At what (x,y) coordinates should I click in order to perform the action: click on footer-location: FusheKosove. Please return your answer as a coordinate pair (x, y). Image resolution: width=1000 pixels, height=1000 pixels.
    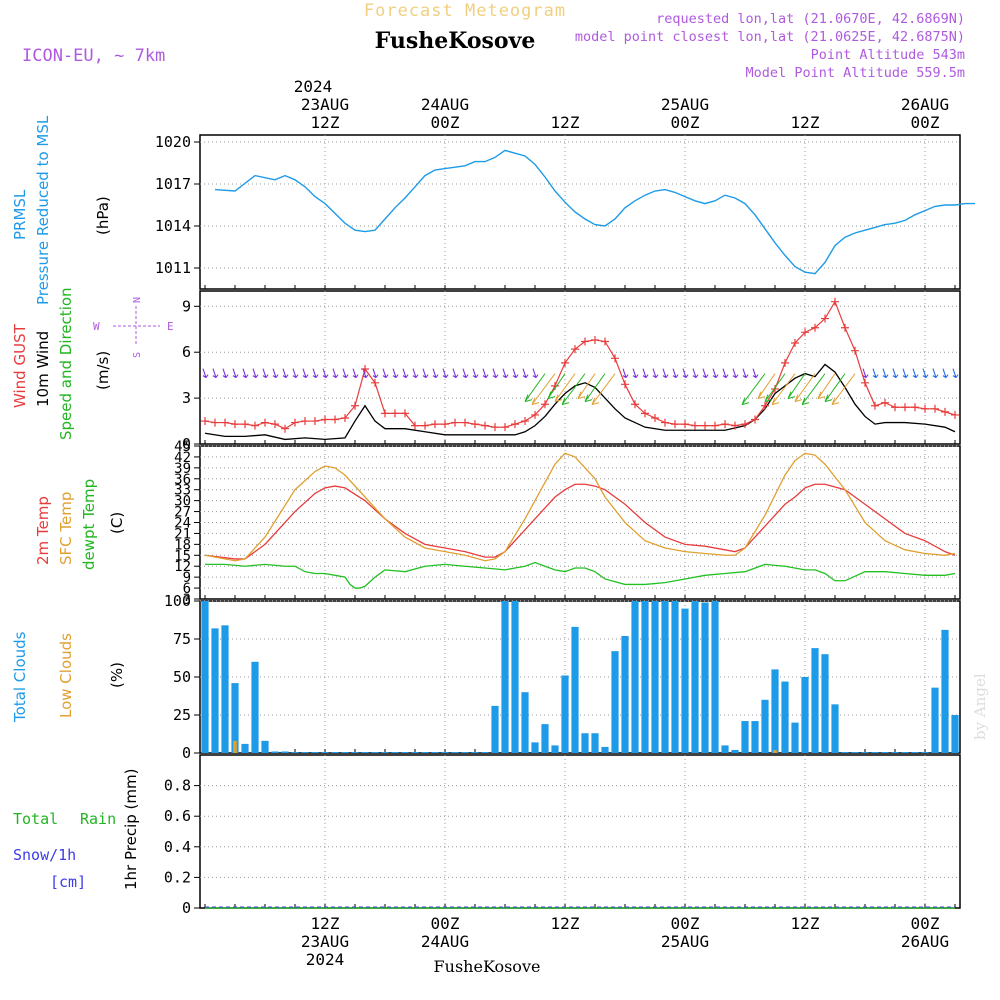
    Looking at the image, I should click on (487, 966).